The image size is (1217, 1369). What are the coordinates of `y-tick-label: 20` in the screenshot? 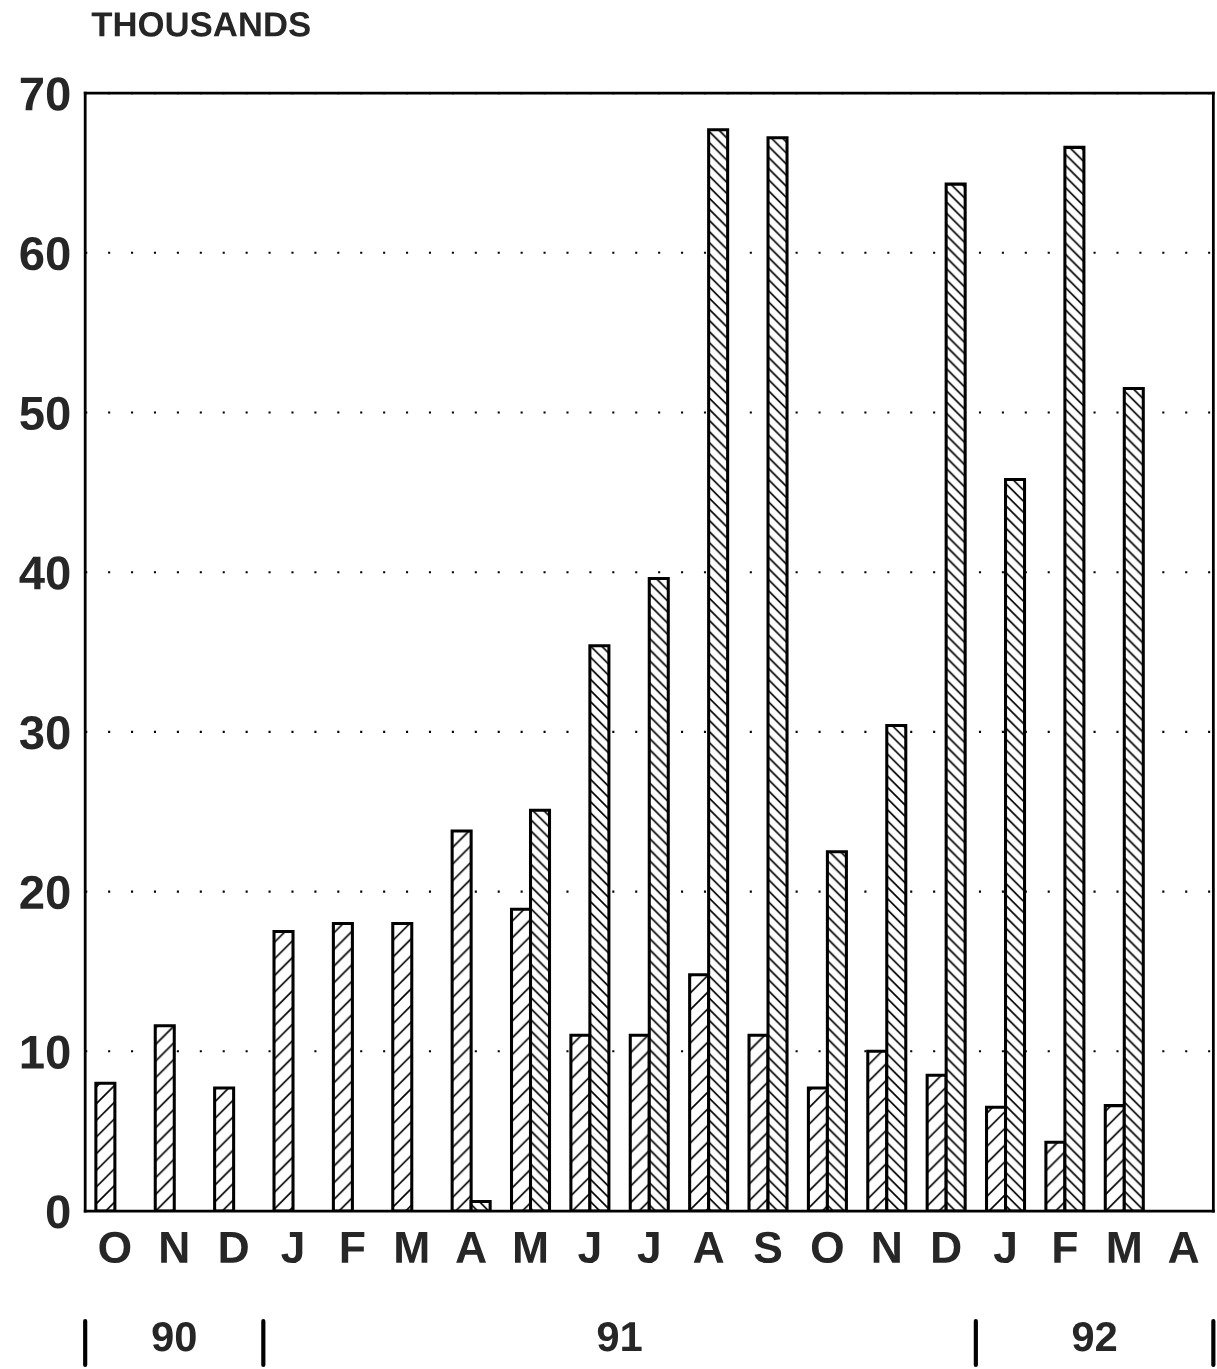 It's located at (45, 892).